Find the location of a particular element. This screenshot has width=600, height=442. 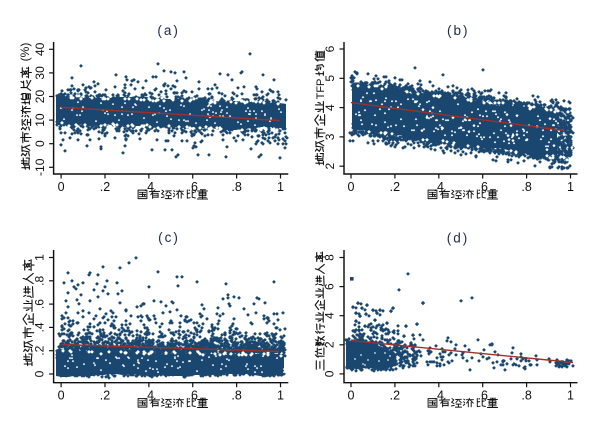

svg-text: 5 is located at coordinates (330, 78).